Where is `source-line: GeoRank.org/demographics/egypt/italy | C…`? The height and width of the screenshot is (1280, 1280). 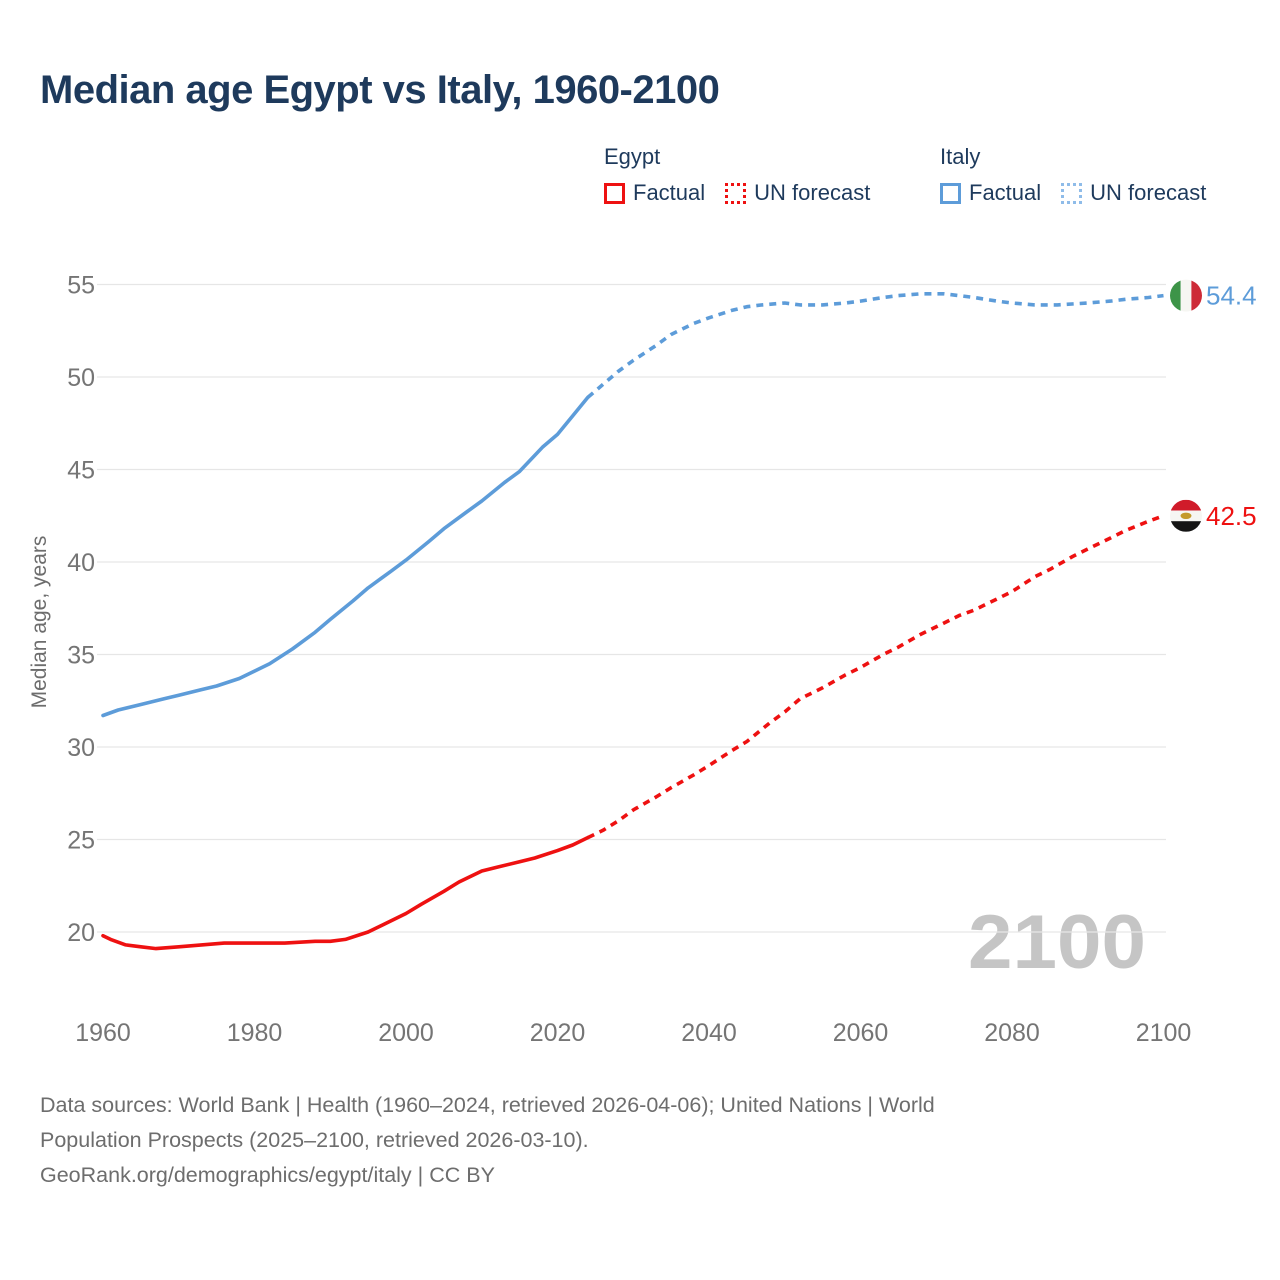
source-line: GeoRank.org/demographics/egypt/italy | C… is located at coordinates (267, 1175).